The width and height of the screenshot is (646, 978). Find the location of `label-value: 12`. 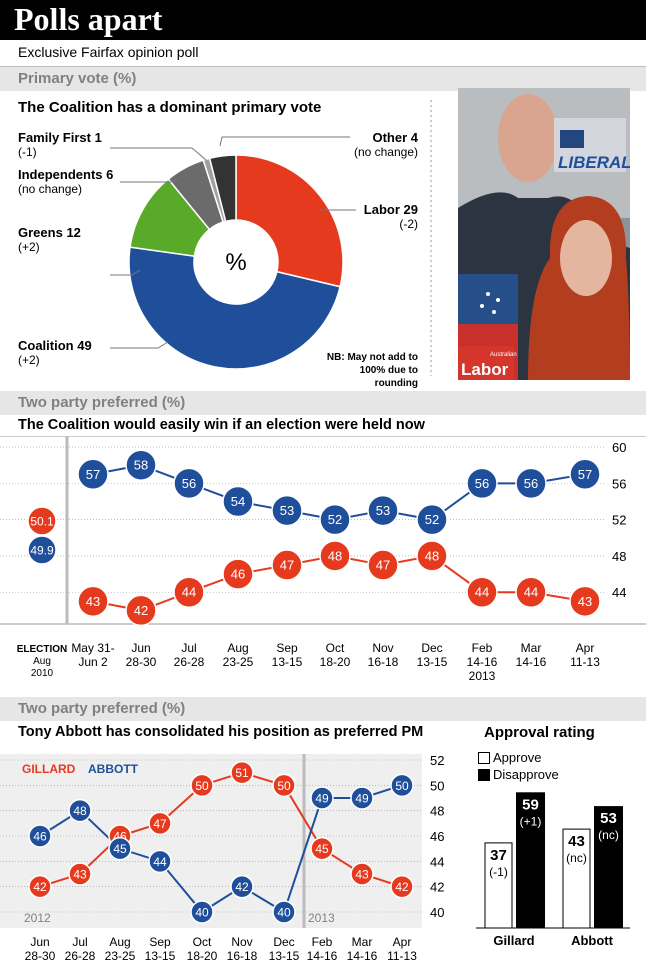

label-value: 12 is located at coordinates (73, 232).